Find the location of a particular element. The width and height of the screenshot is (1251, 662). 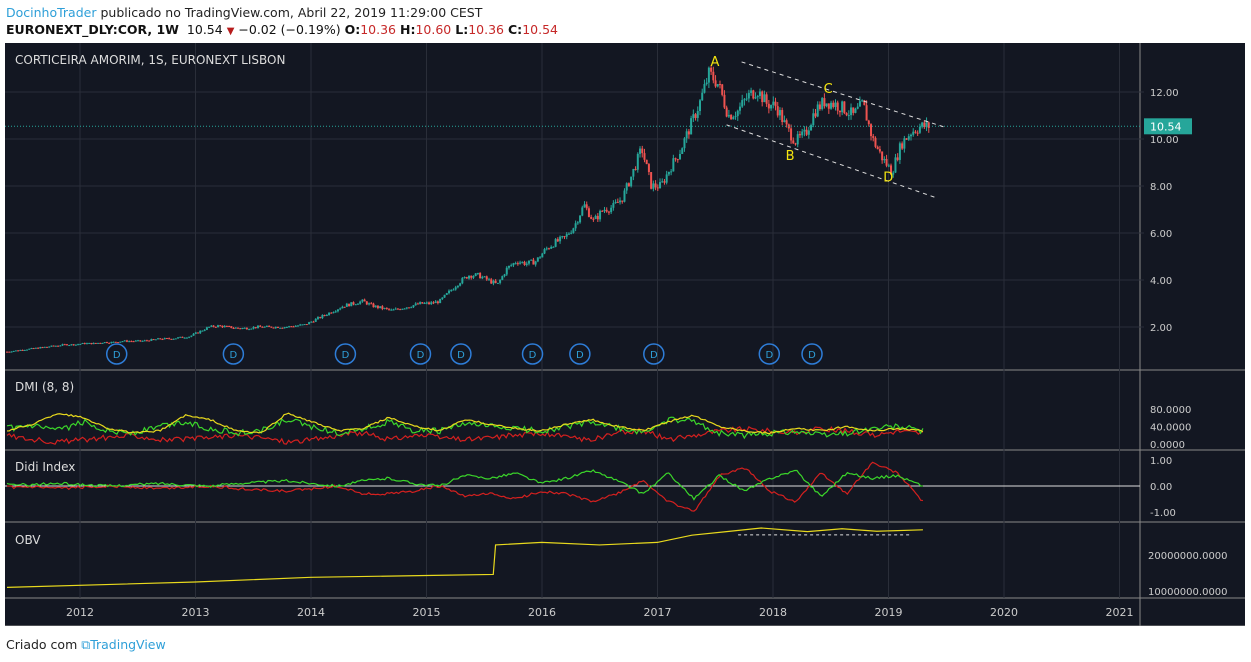

dmi-title: DMI (8, 8) is located at coordinates (44, 387).